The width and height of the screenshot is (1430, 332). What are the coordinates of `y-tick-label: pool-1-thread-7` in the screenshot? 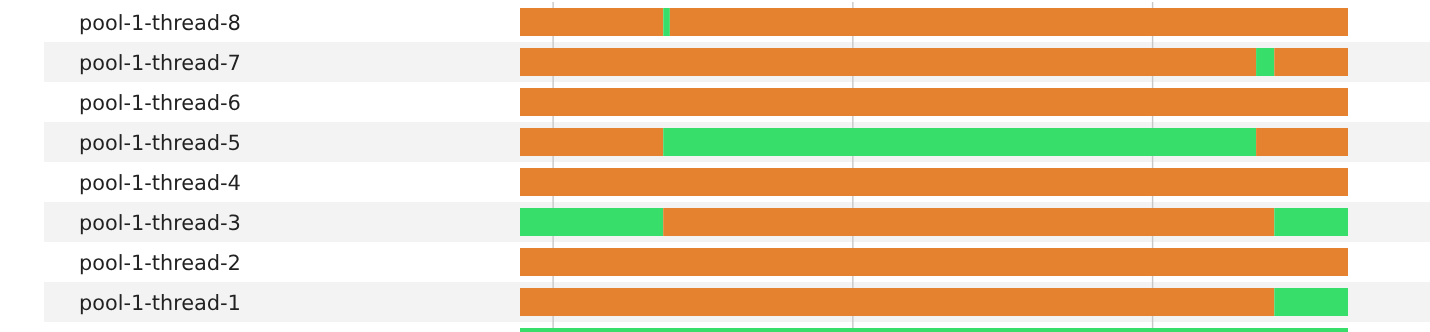 It's located at (160, 64).